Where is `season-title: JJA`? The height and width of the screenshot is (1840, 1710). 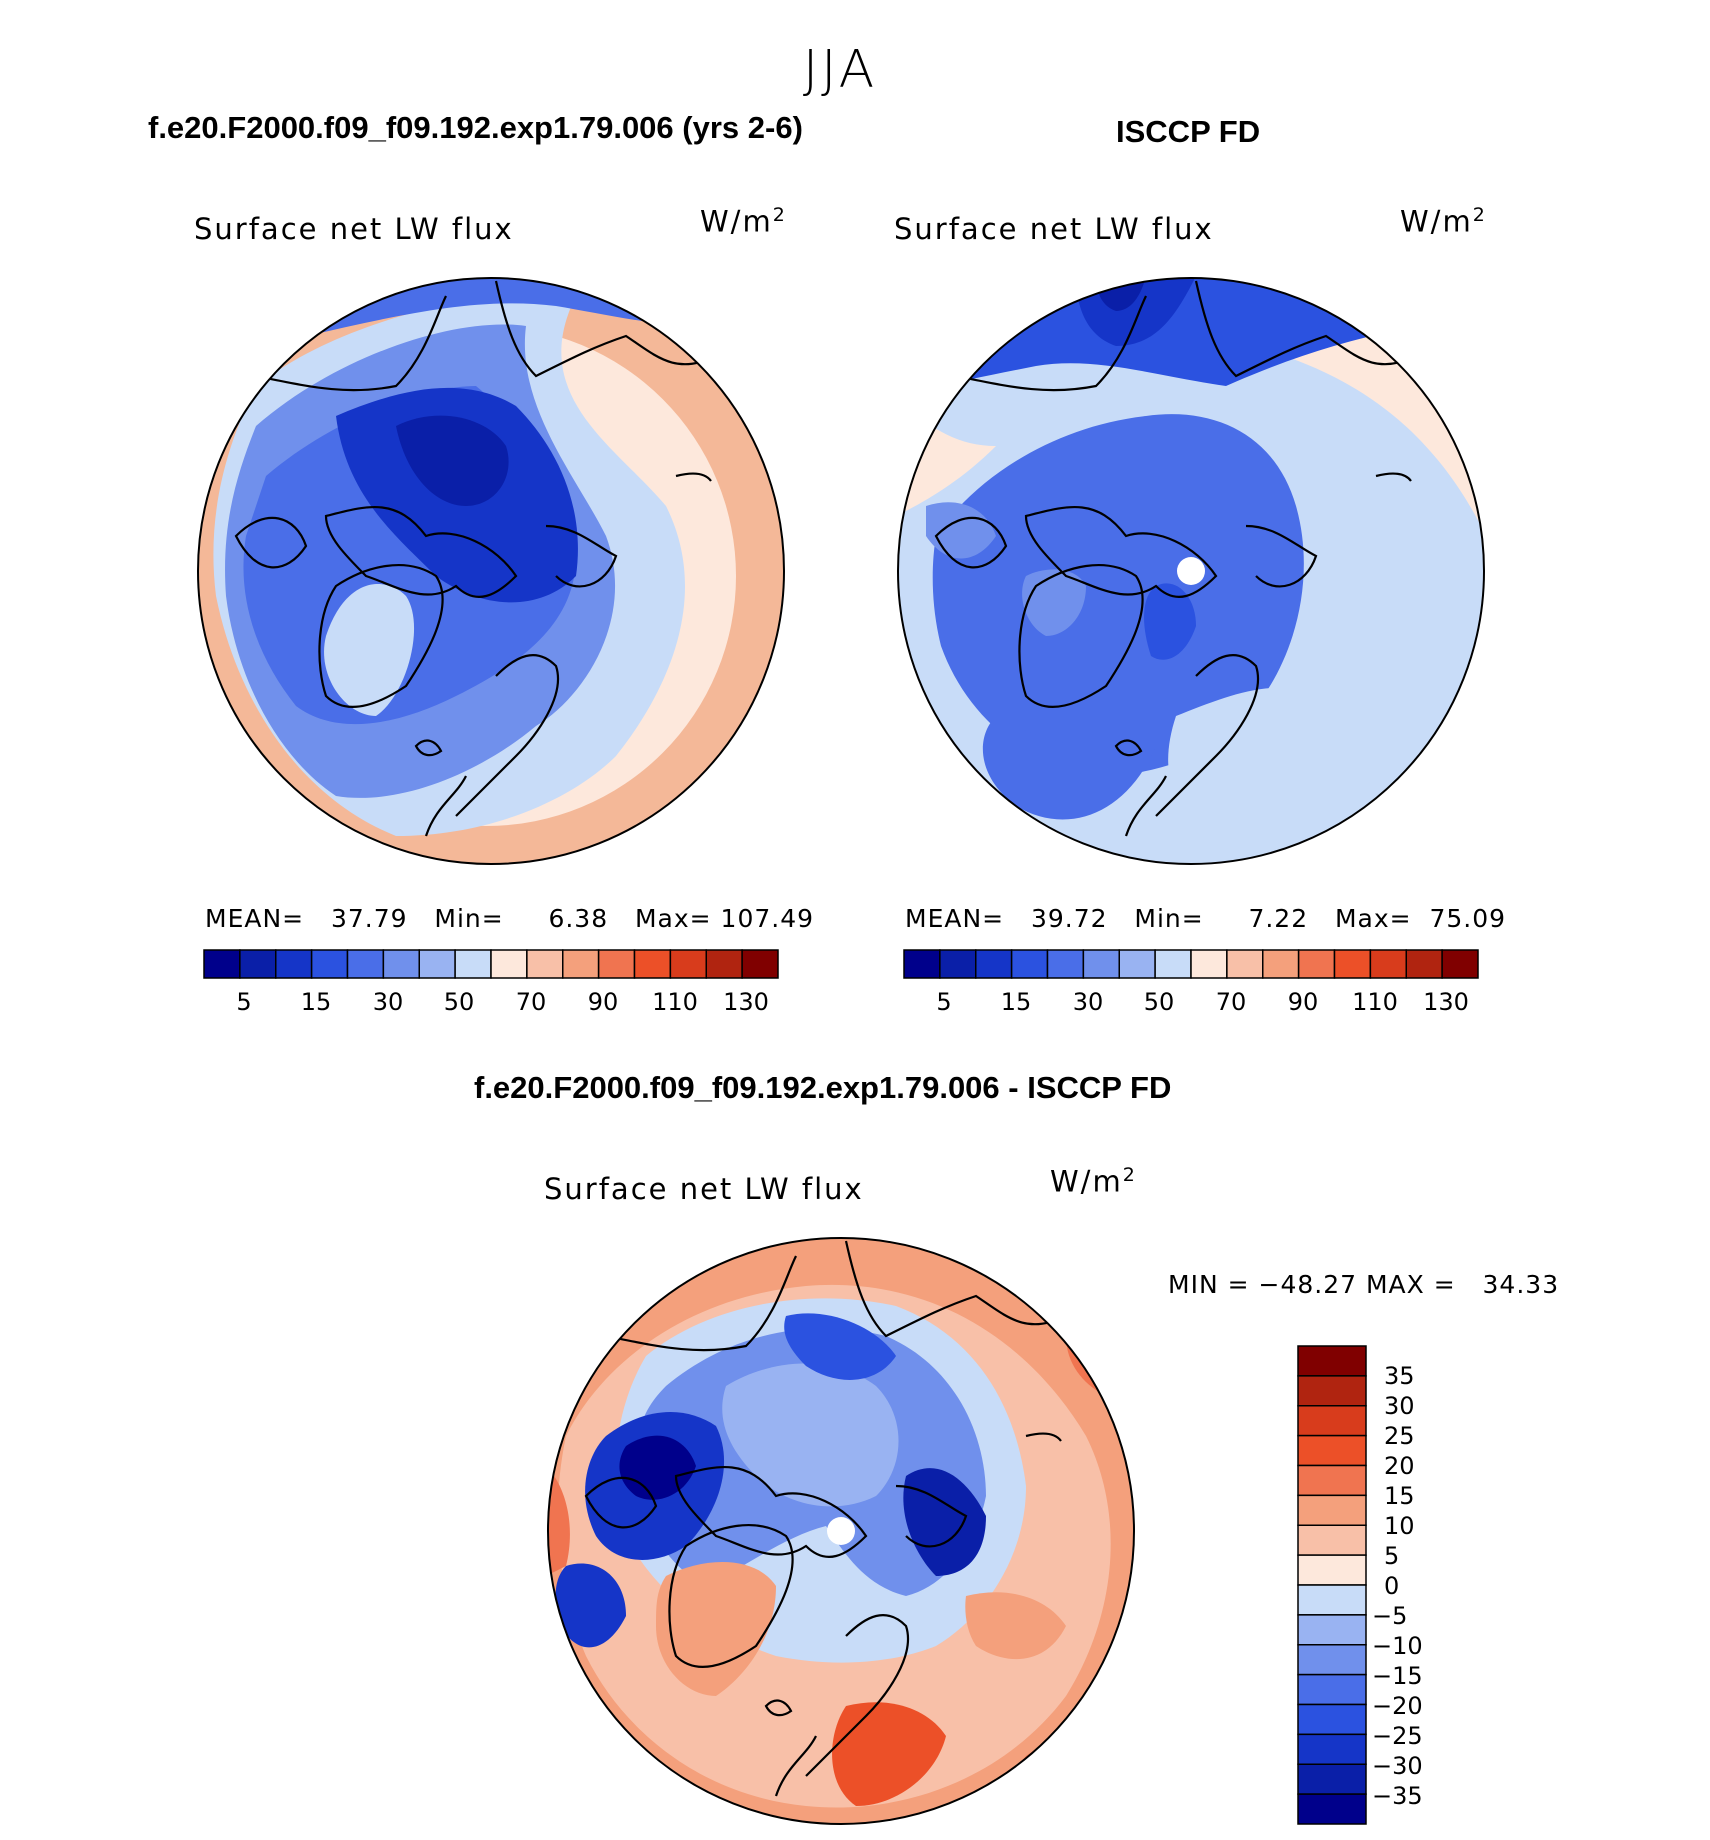 season-title: JJA is located at coordinates (840, 70).